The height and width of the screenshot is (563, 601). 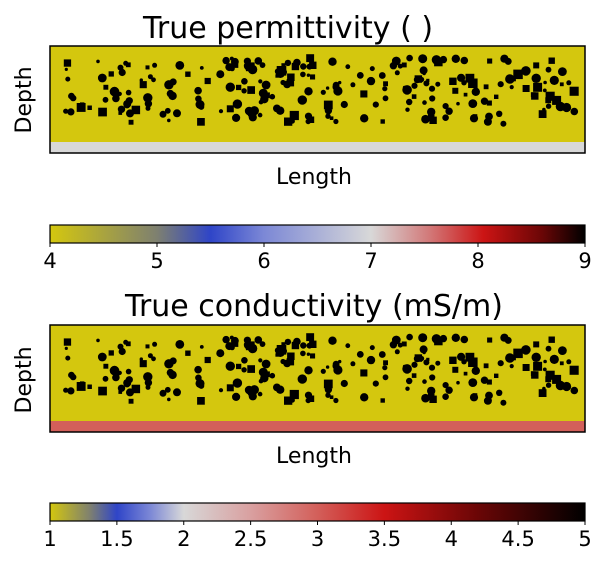 I want to click on permittivity-colorbar-ticks: 4 5 6 7 8 9, so click(x=317, y=258).